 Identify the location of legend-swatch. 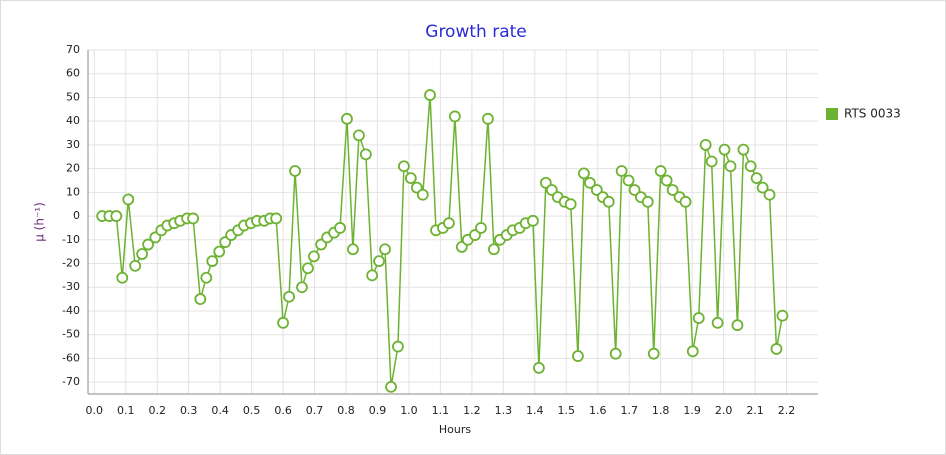
(832, 114).